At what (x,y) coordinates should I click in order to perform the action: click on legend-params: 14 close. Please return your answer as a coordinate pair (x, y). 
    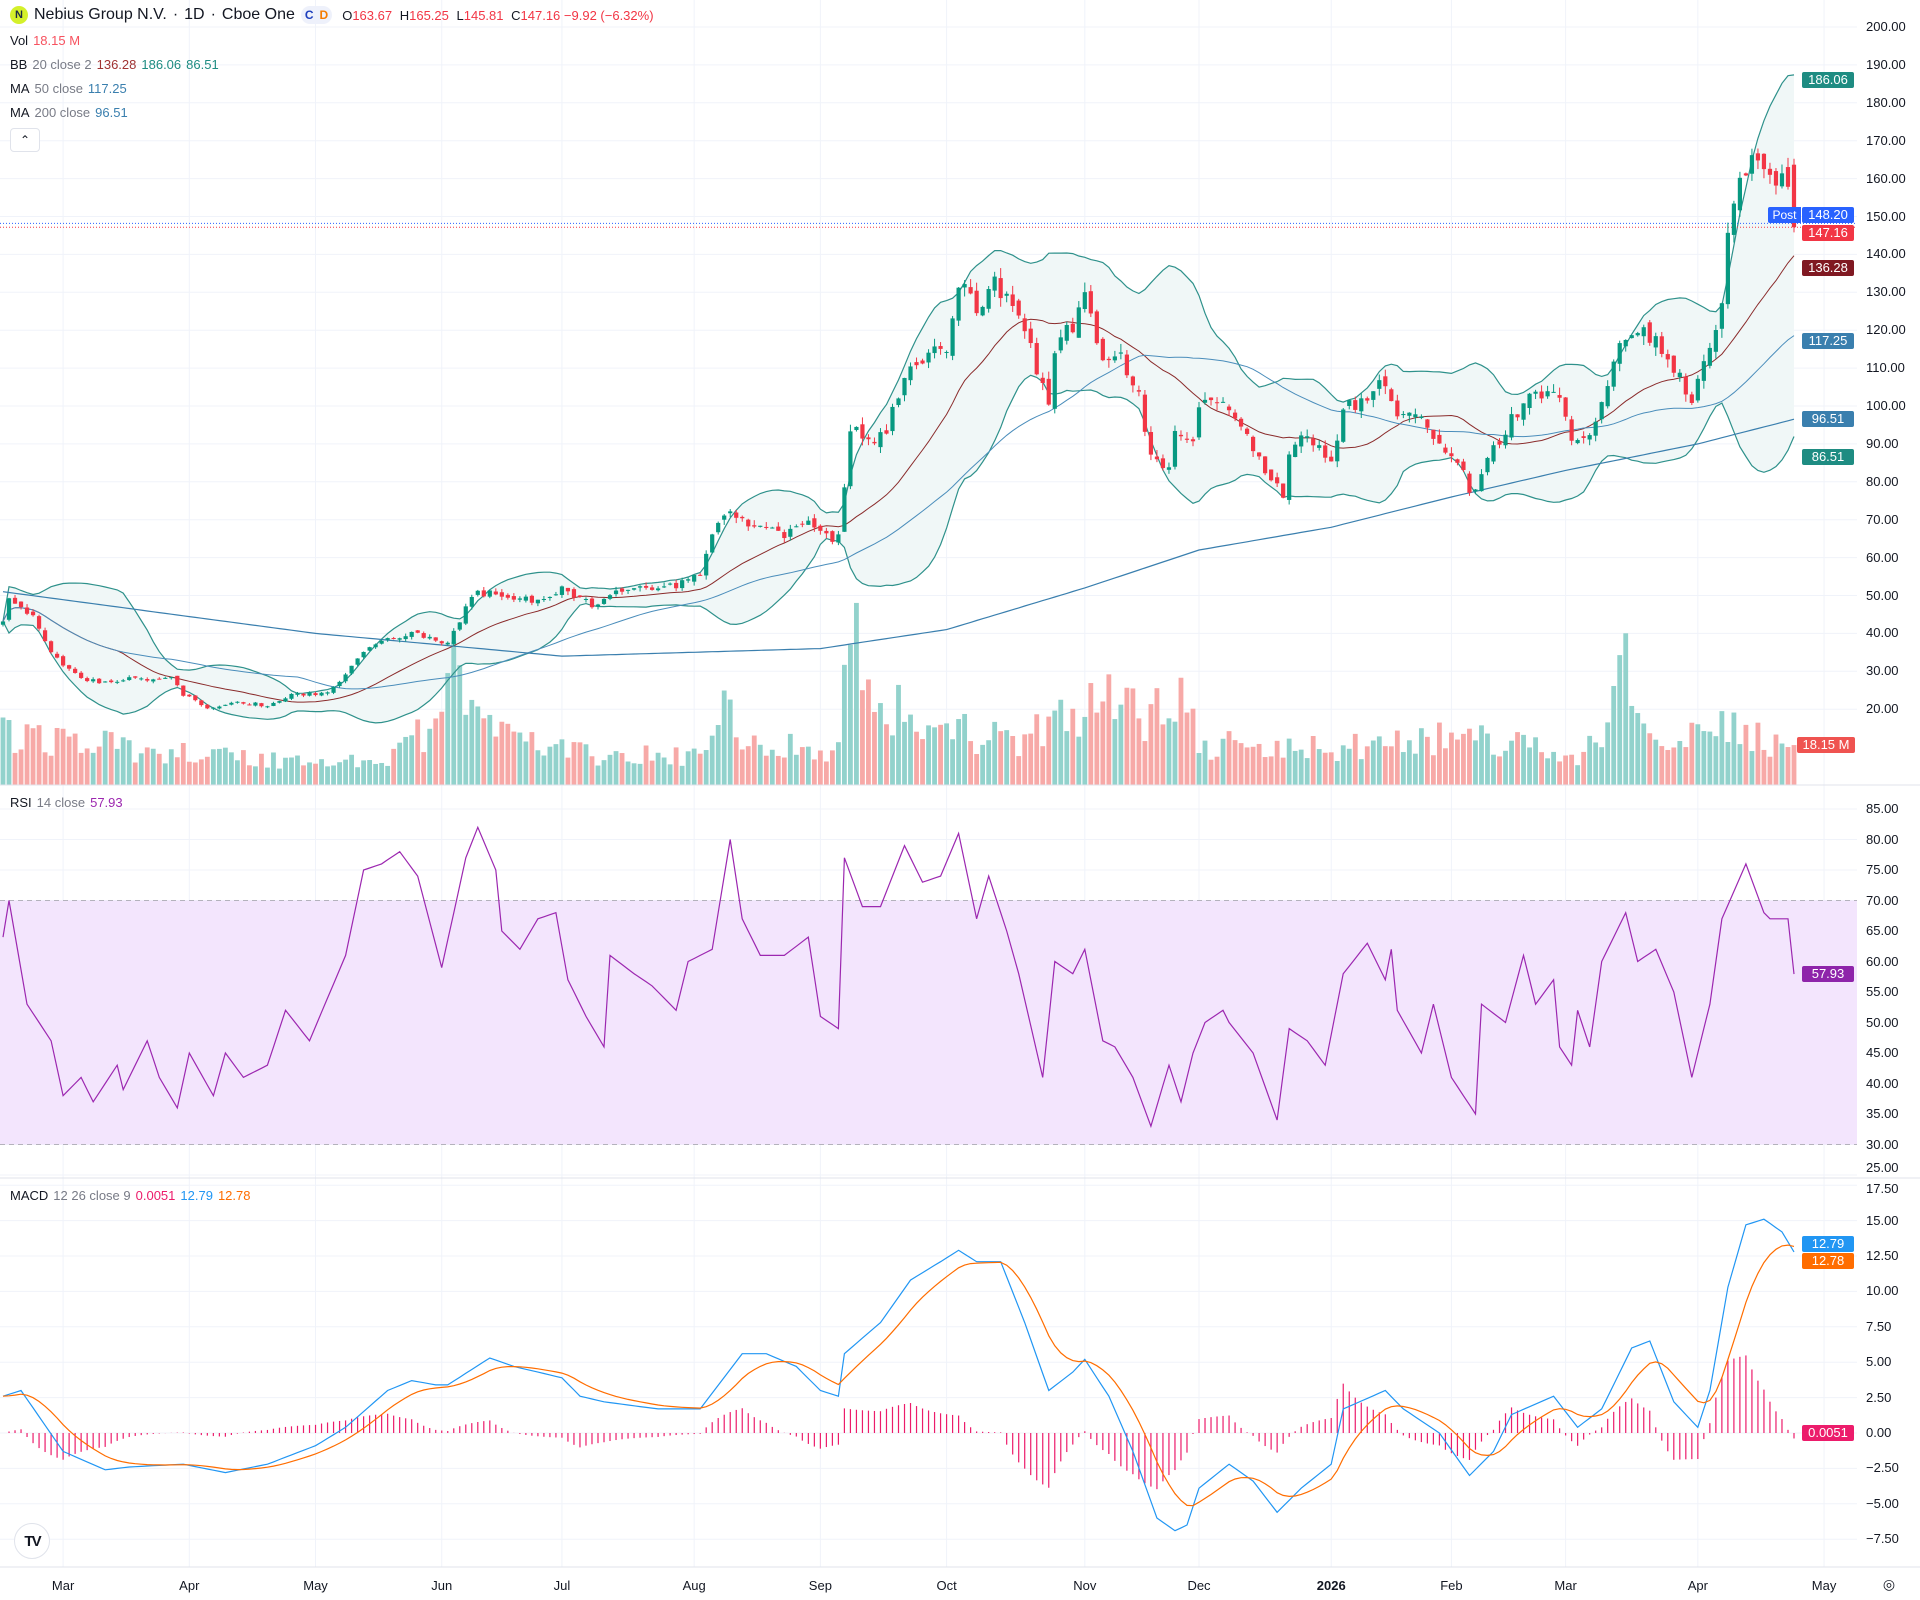
    Looking at the image, I should click on (61, 802).